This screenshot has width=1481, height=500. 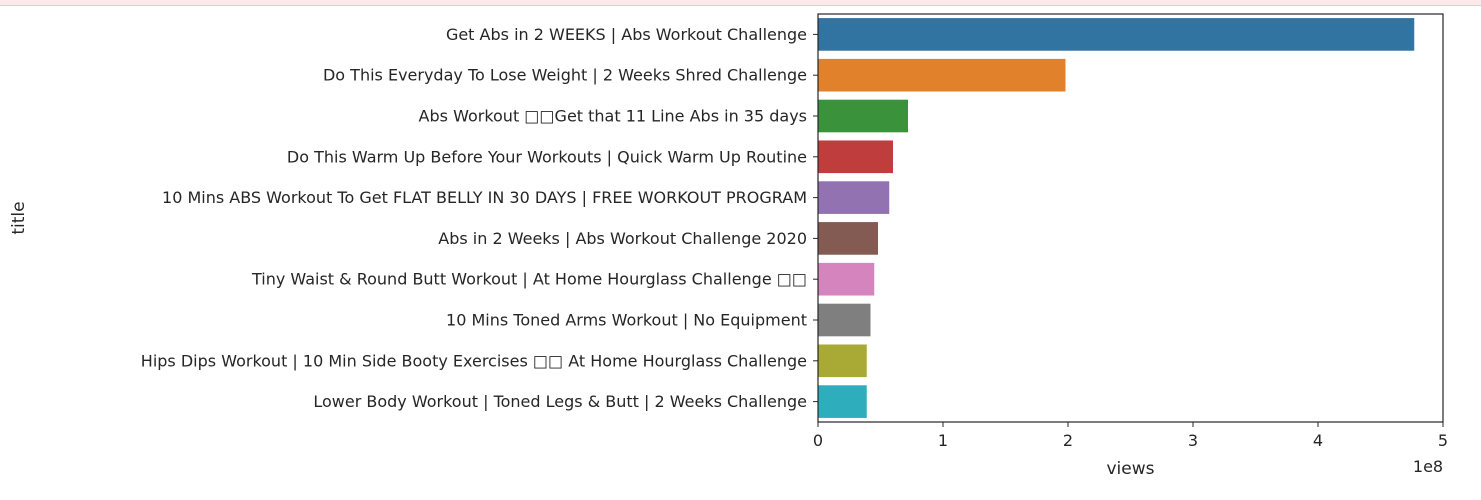 What do you see at coordinates (943, 440) in the screenshot?
I see `x-tick-label-1: 1` at bounding box center [943, 440].